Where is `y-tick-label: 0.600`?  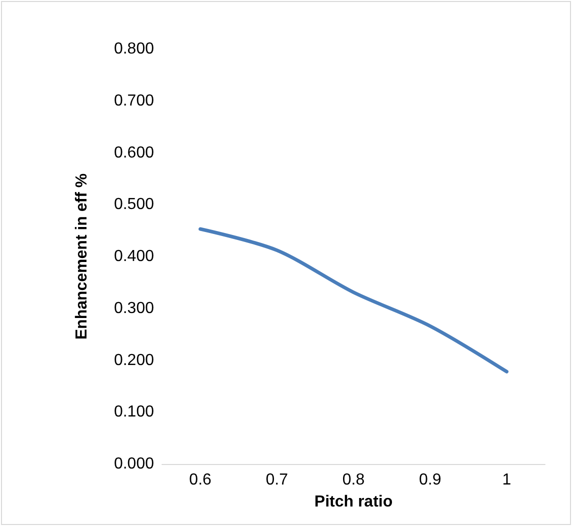
y-tick-label: 0.600 is located at coordinates (134, 153).